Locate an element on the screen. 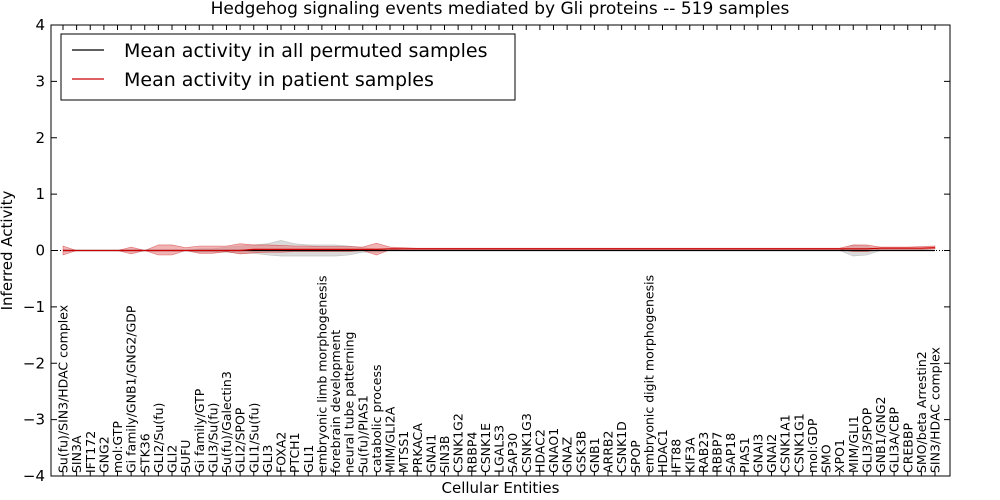 This screenshot has height=500, width=1000. x-tick-label: GNAI1 is located at coordinates (430, 453).